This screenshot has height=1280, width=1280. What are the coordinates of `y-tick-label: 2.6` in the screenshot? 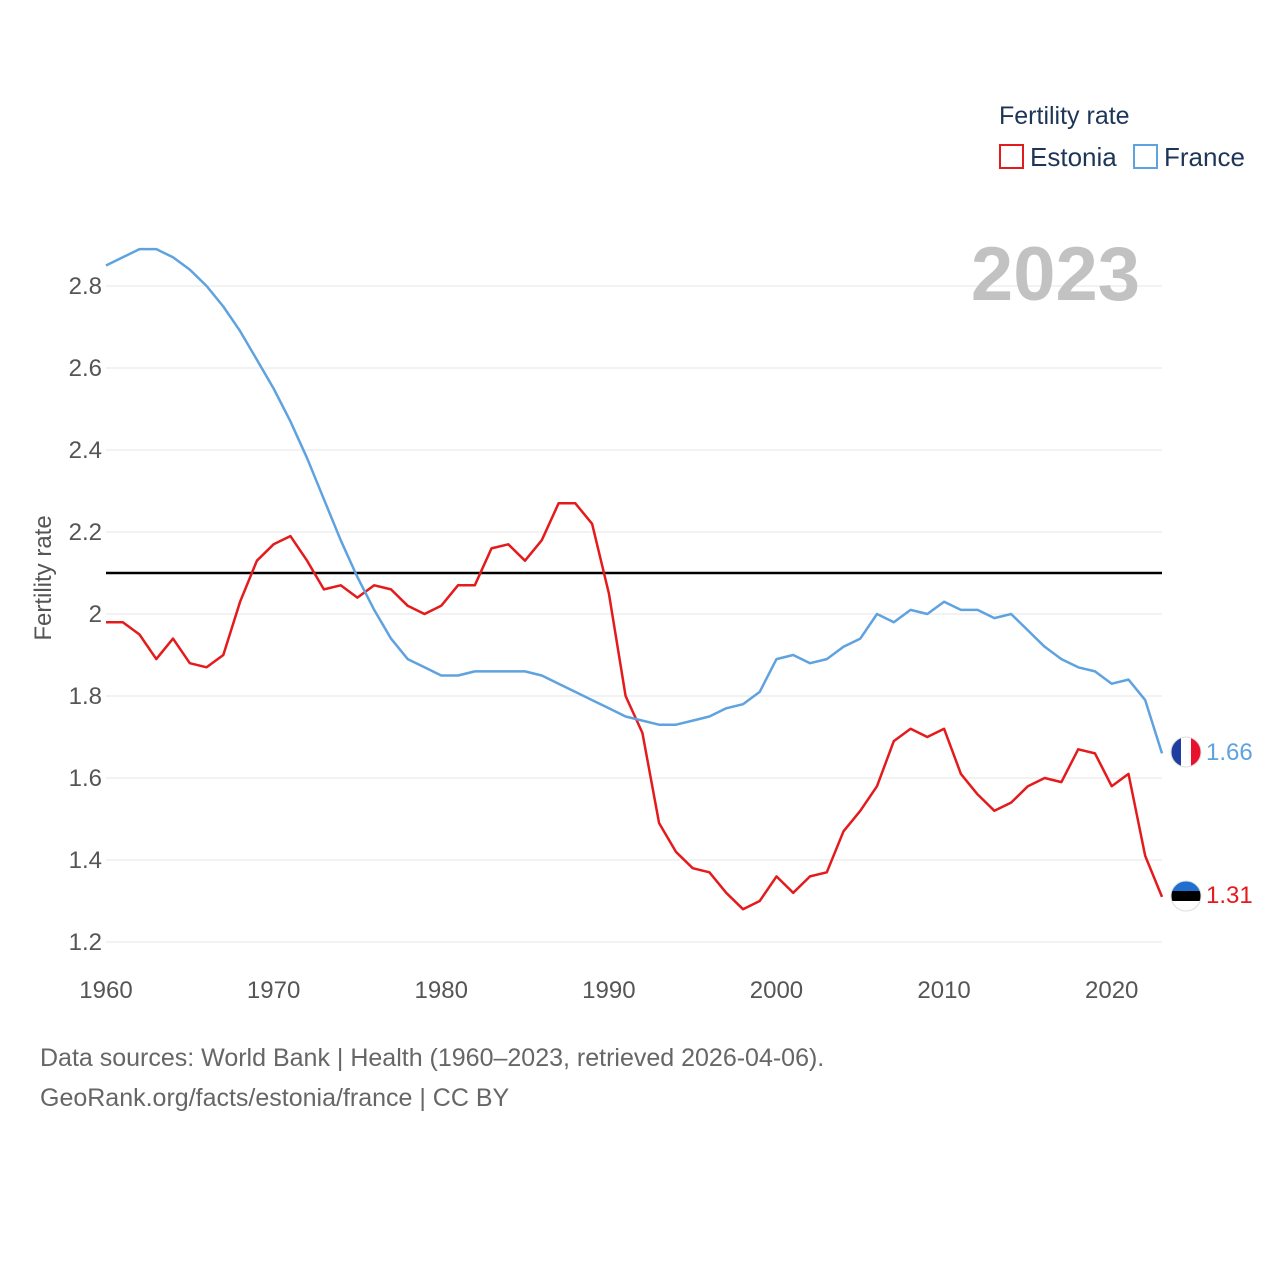 It's located at (85, 368).